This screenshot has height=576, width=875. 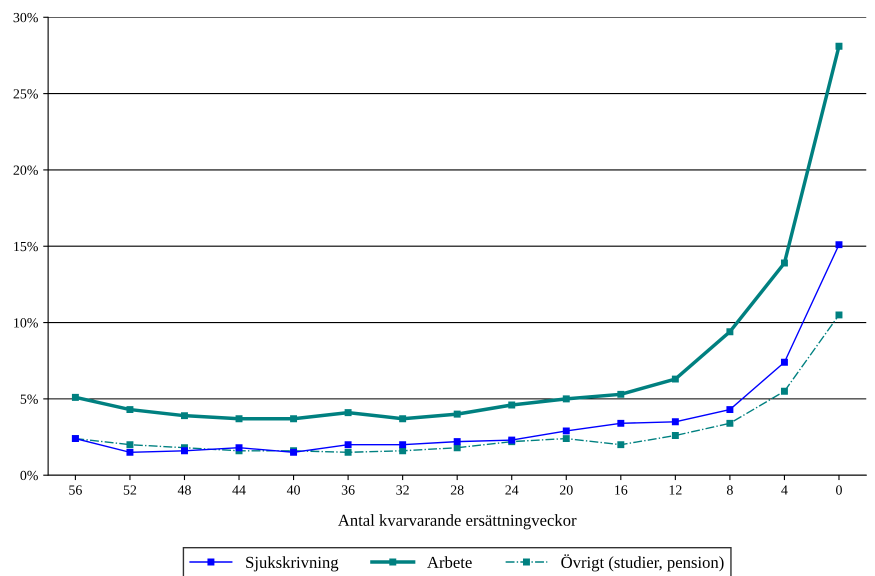 What do you see at coordinates (348, 490) in the screenshot?
I see `x-tick-label: 36` at bounding box center [348, 490].